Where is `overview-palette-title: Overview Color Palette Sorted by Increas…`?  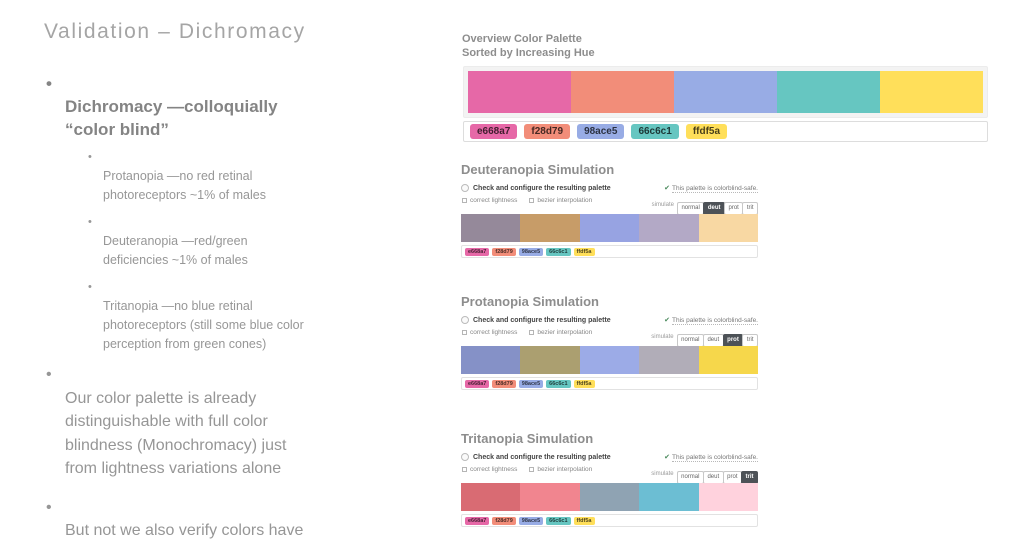
overview-palette-title: Overview Color Palette Sorted by Increas… is located at coordinates (528, 46).